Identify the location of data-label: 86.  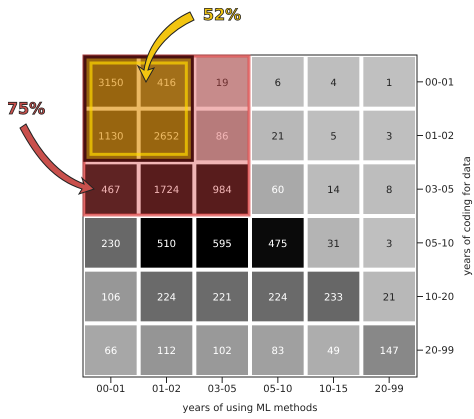
(222, 137).